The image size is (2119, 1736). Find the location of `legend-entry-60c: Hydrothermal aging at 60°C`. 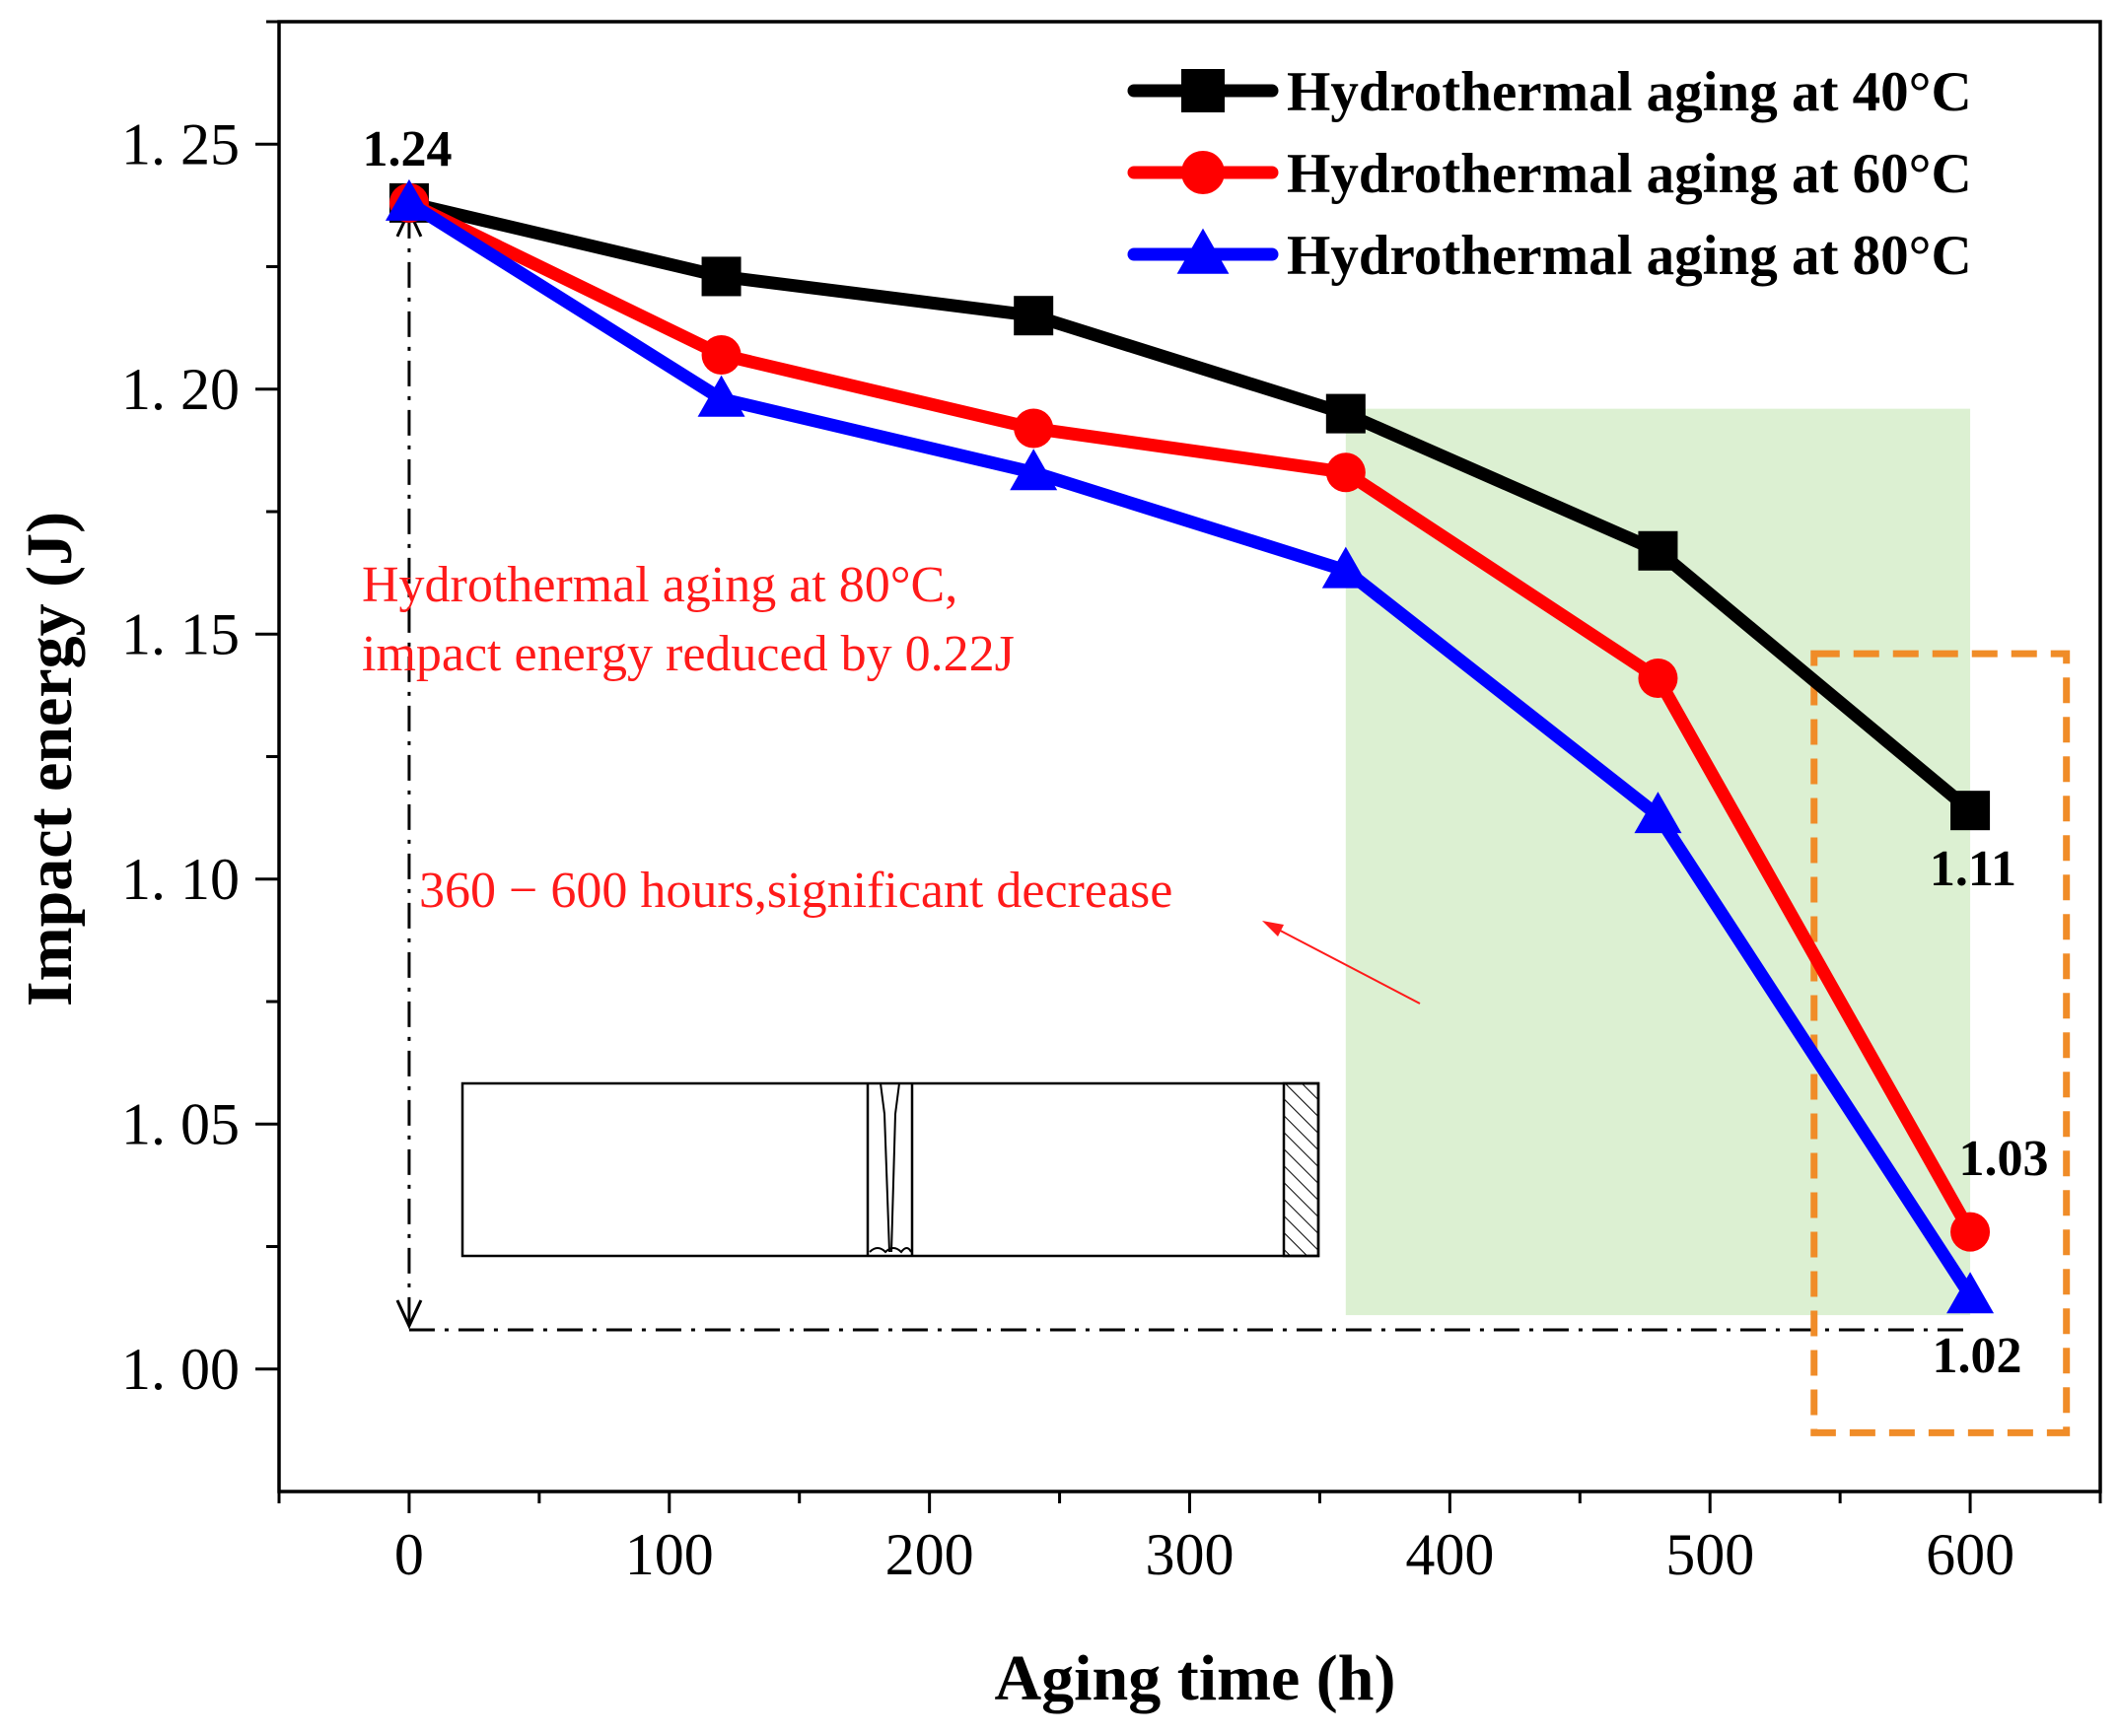

legend-entry-60c: Hydrothermal aging at 60°C is located at coordinates (1549, 174).